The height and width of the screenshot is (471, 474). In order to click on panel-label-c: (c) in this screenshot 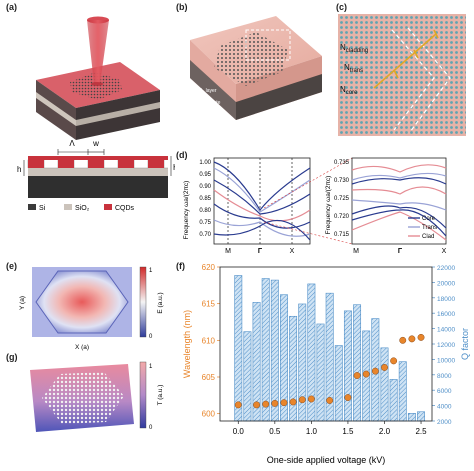, I will do `click(341, 7)`.